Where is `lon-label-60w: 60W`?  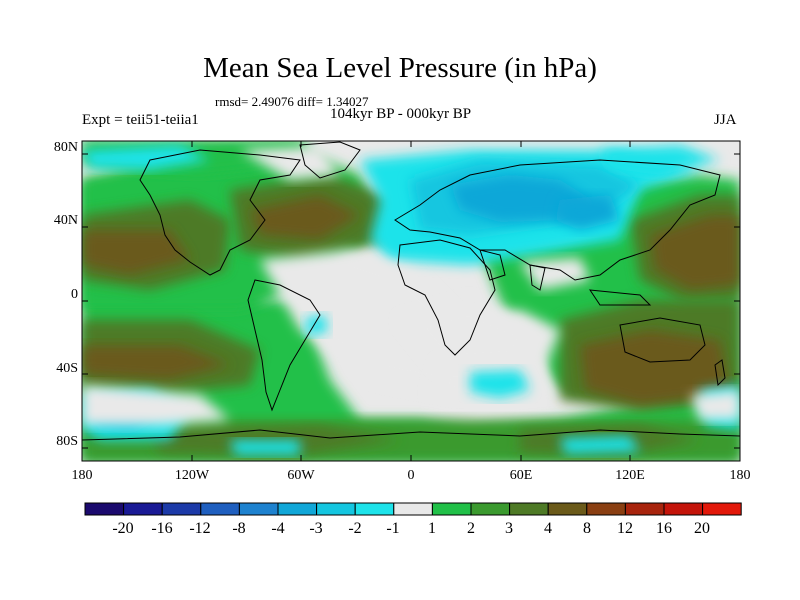
lon-label-60w: 60W is located at coordinates (301, 475).